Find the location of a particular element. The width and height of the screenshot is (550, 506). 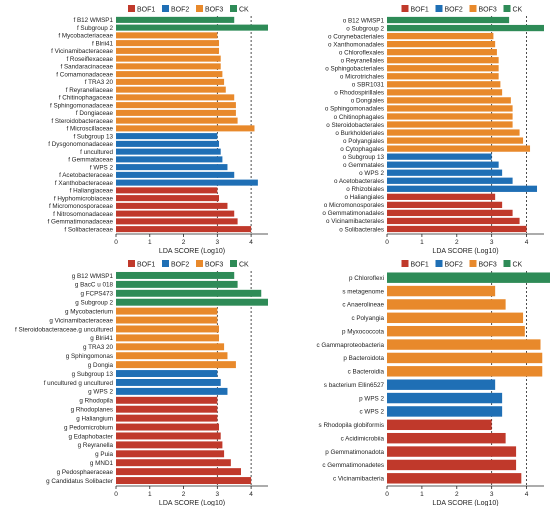

x-tick-label: 3 is located at coordinates (218, 494).